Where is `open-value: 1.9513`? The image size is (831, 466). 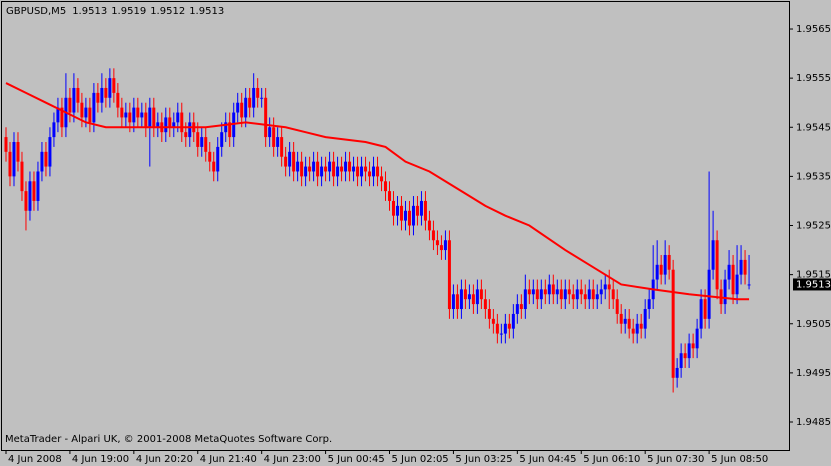 open-value: 1.9513 is located at coordinates (89, 11).